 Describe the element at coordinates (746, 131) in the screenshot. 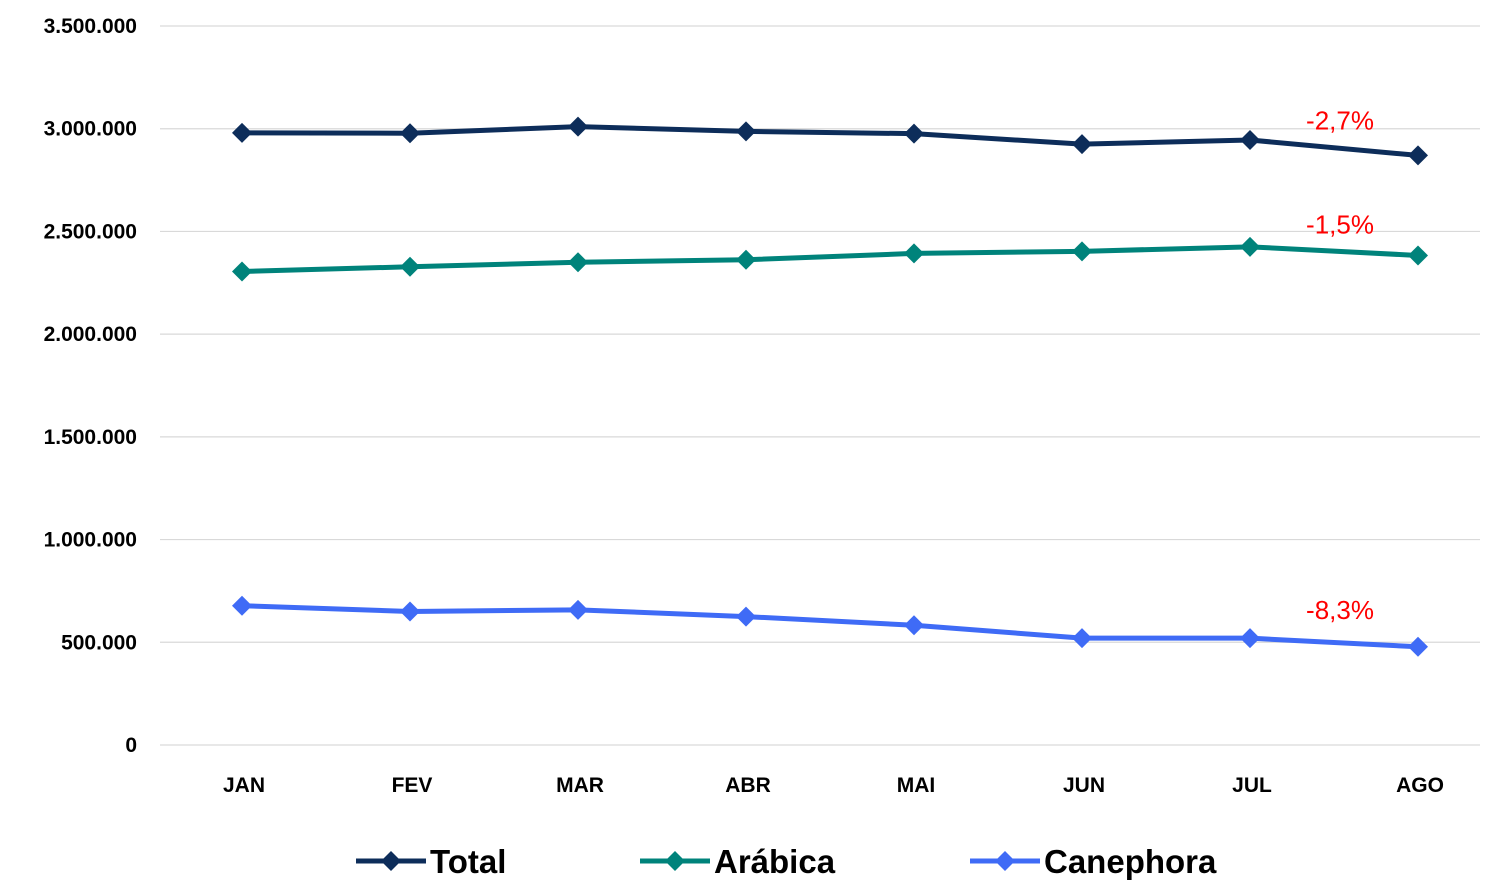

I see `data-point-total-abr` at that location.